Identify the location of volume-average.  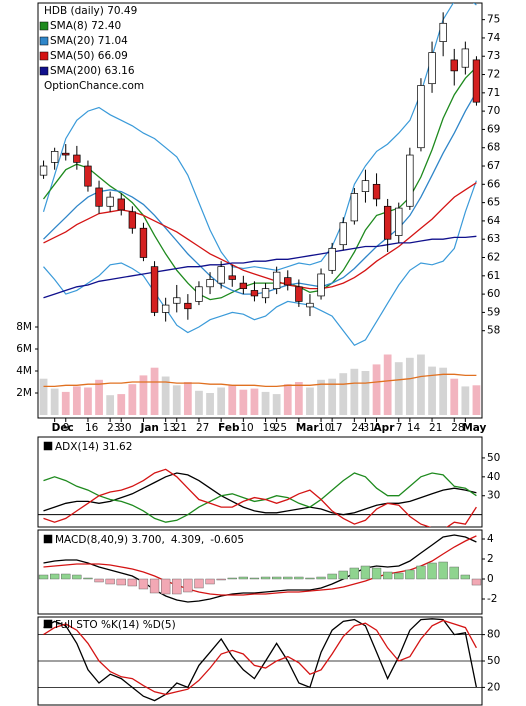
(260, 380).